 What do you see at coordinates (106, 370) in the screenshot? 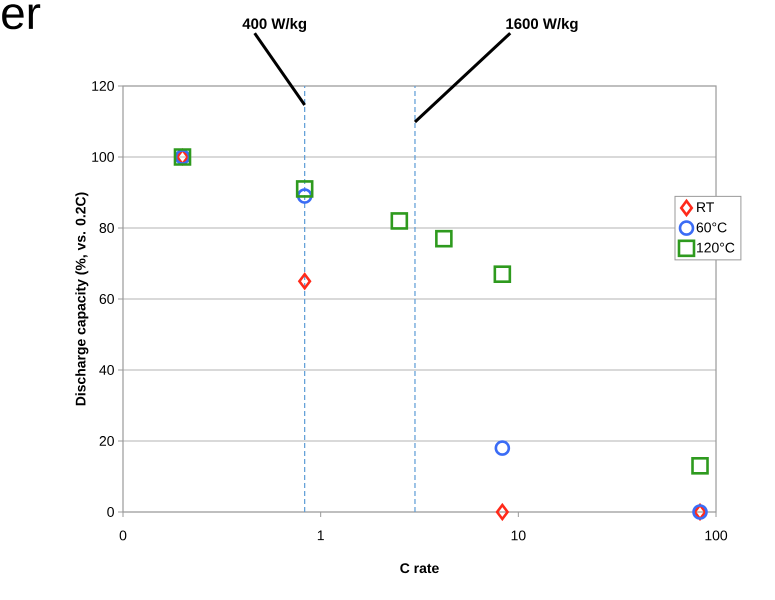
I see `y-tick-label: 40` at bounding box center [106, 370].